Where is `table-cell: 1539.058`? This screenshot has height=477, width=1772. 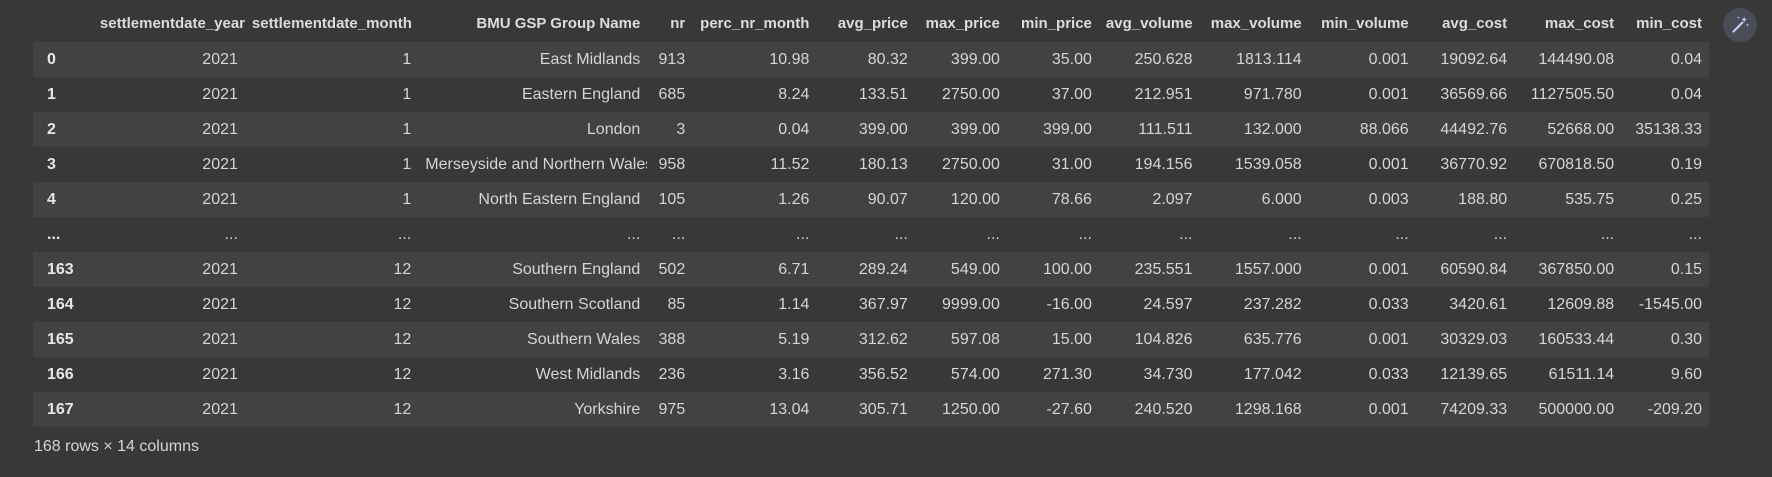
table-cell: 1539.058 is located at coordinates (1268, 164).